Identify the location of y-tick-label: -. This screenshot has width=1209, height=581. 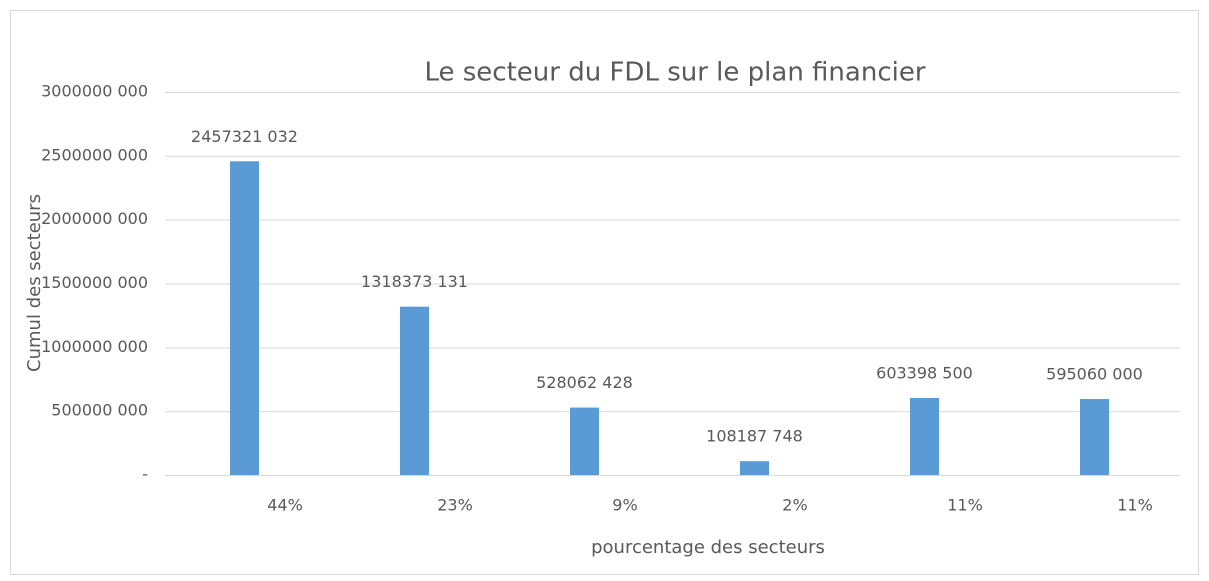
(145, 474).